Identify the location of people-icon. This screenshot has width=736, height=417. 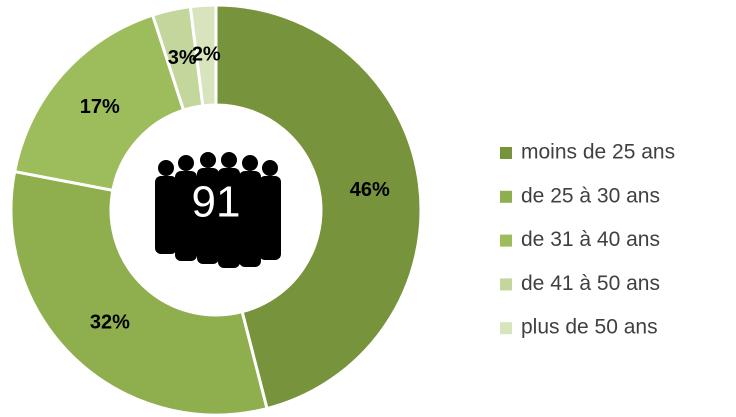
(218, 210).